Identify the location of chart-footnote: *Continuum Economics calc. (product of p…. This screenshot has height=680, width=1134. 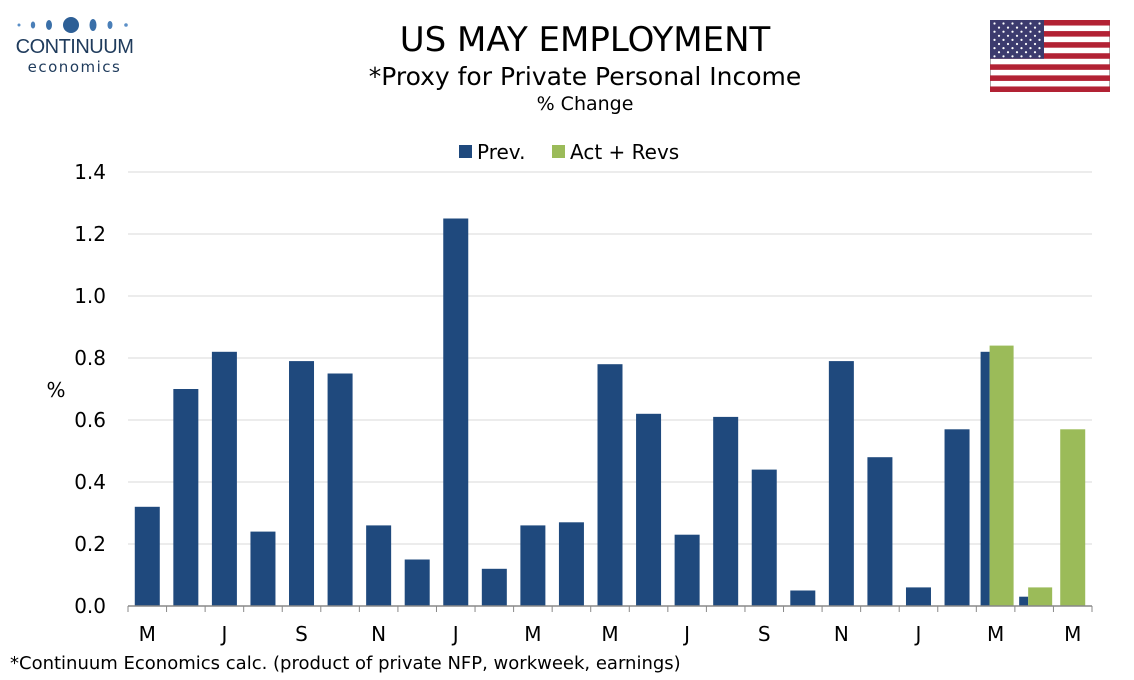
(345, 663).